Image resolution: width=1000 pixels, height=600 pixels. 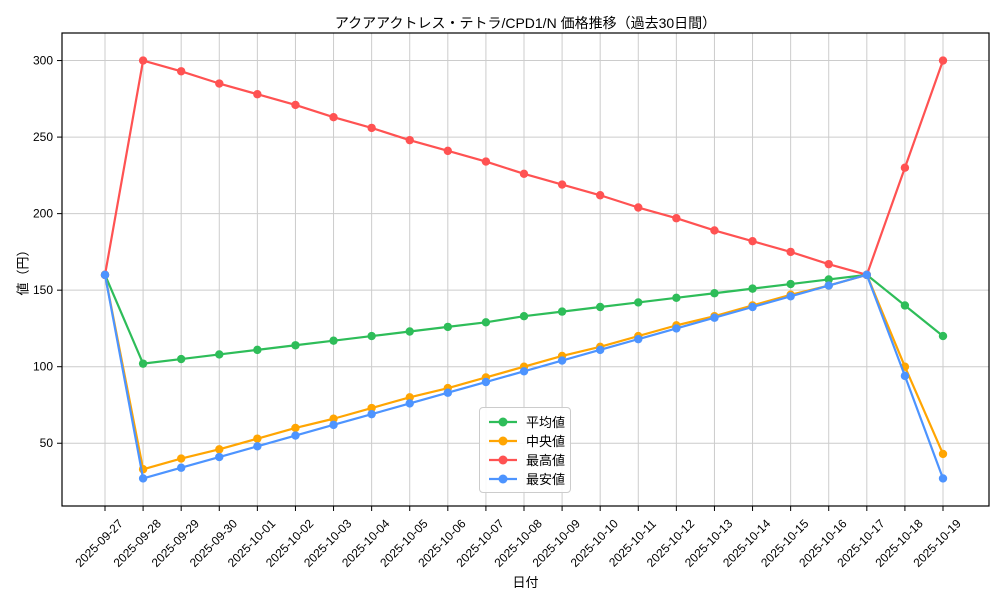 I want to click on legend-label-min: 最安値, so click(x=546, y=479).